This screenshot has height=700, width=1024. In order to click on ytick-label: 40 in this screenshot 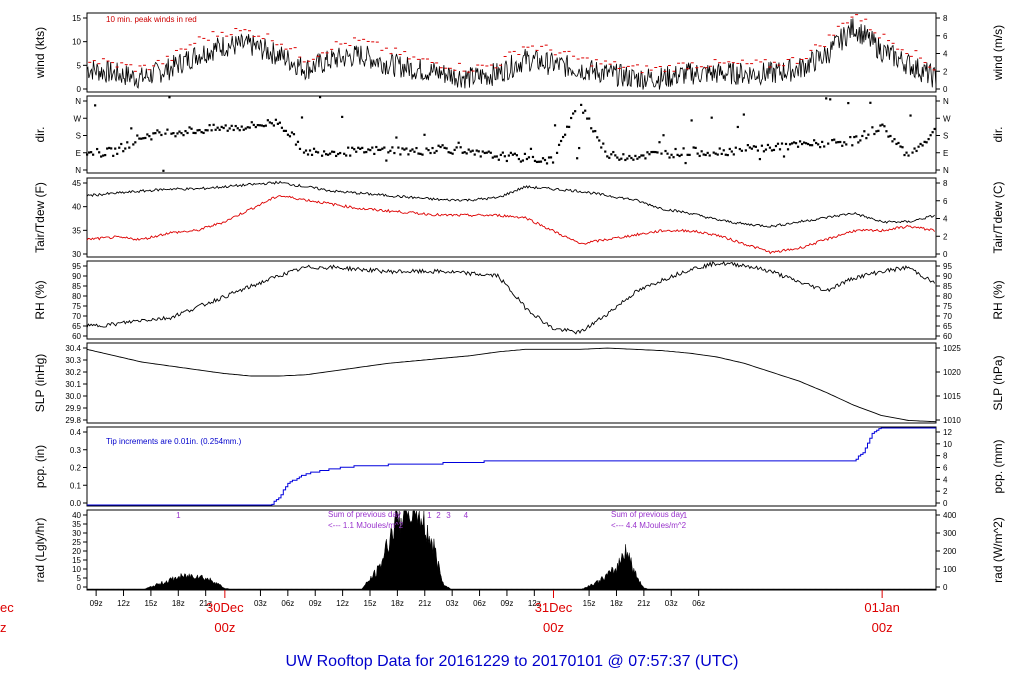, I will do `click(76, 207)`.